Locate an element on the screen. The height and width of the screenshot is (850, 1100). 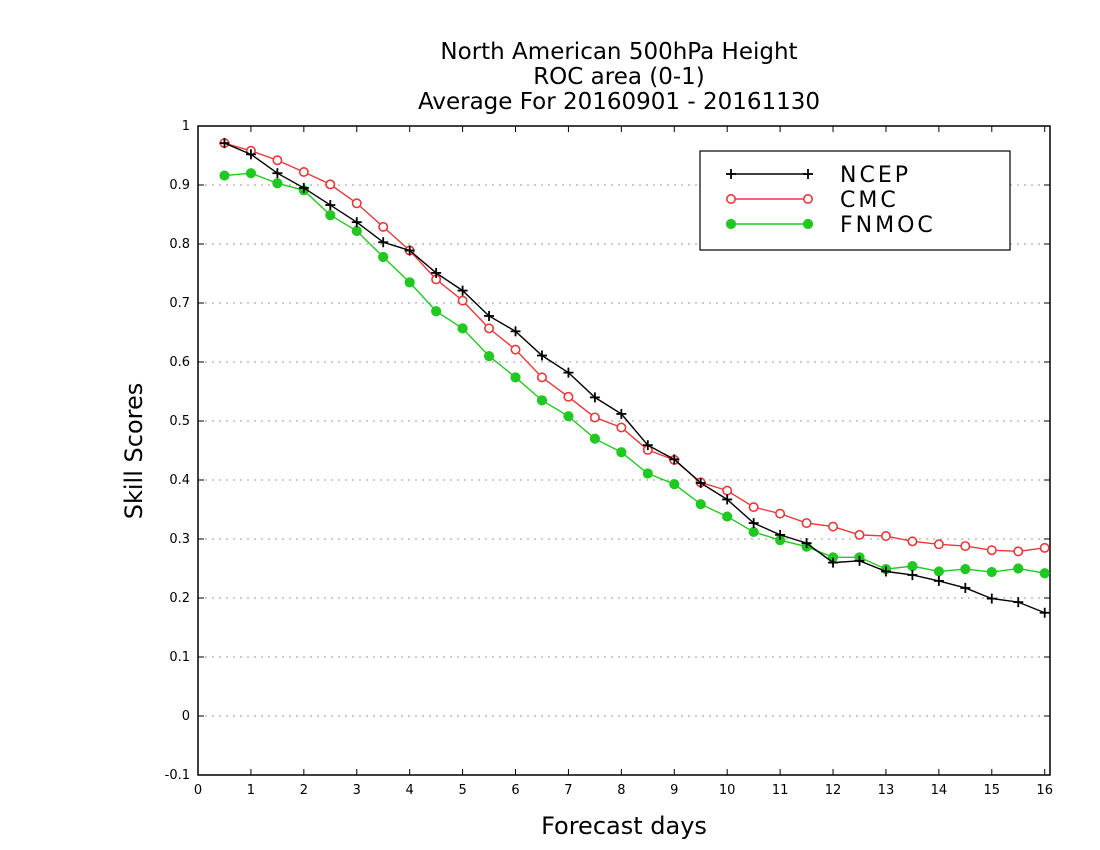
y-tick-label: 0.6 is located at coordinates (179, 362).